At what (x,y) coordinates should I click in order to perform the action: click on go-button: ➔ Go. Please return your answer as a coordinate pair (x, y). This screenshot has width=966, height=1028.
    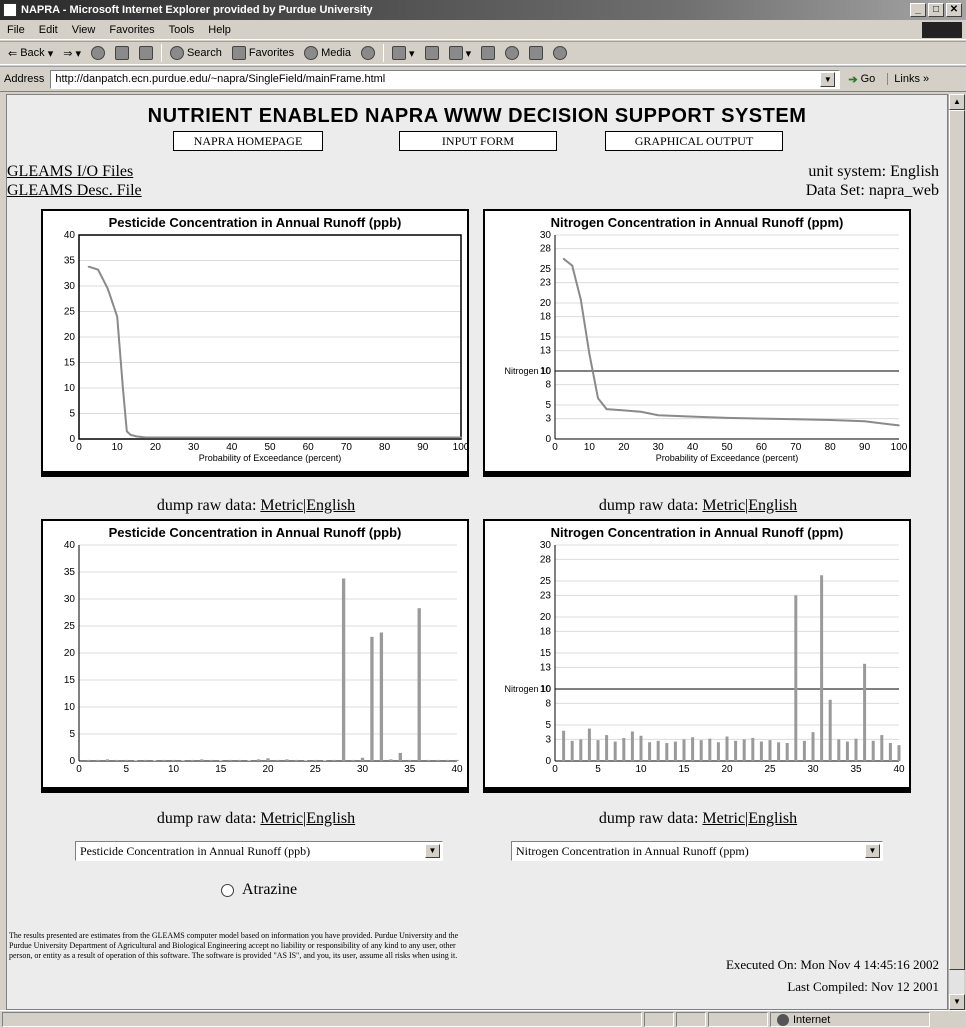
    Looking at the image, I should click on (862, 79).